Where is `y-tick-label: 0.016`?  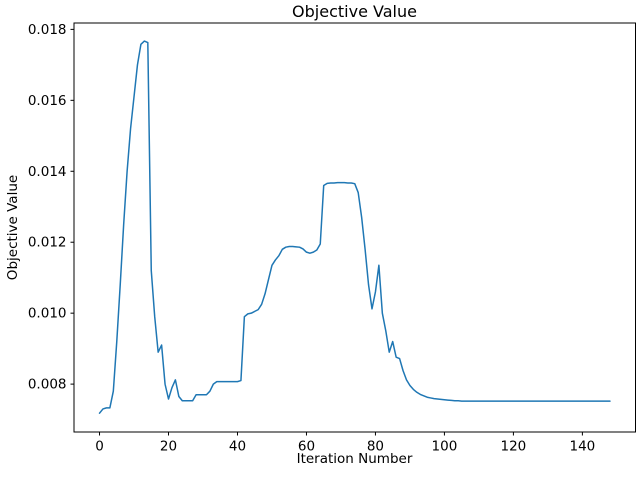
y-tick-label: 0.016 is located at coordinates (47, 101).